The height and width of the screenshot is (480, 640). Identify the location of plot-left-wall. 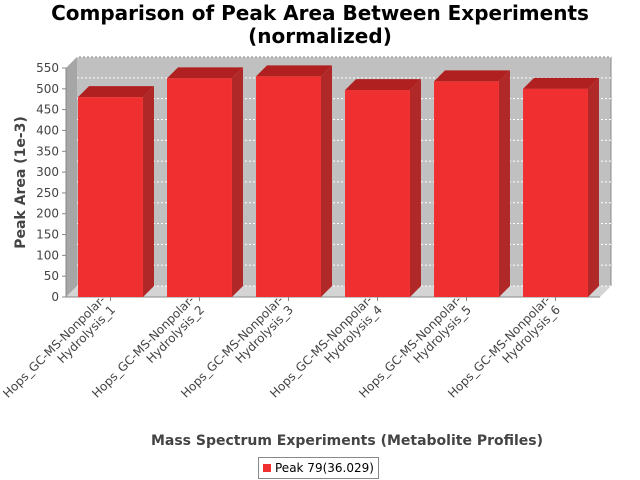
(71, 177).